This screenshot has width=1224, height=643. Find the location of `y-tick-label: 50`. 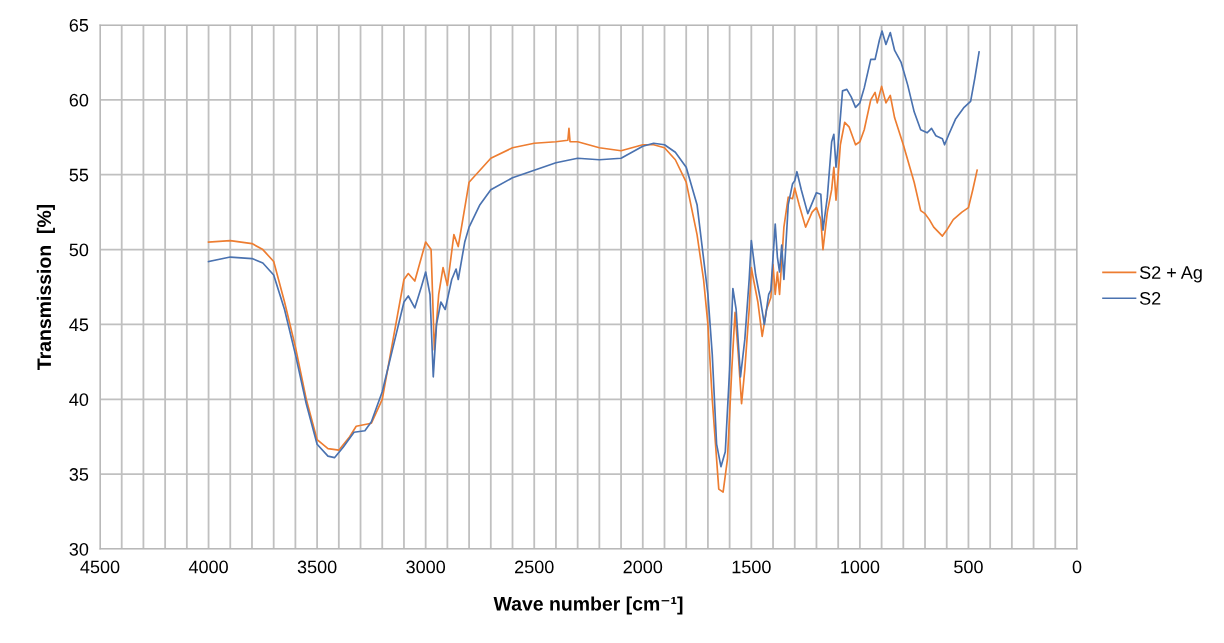

y-tick-label: 50 is located at coordinates (79, 250).